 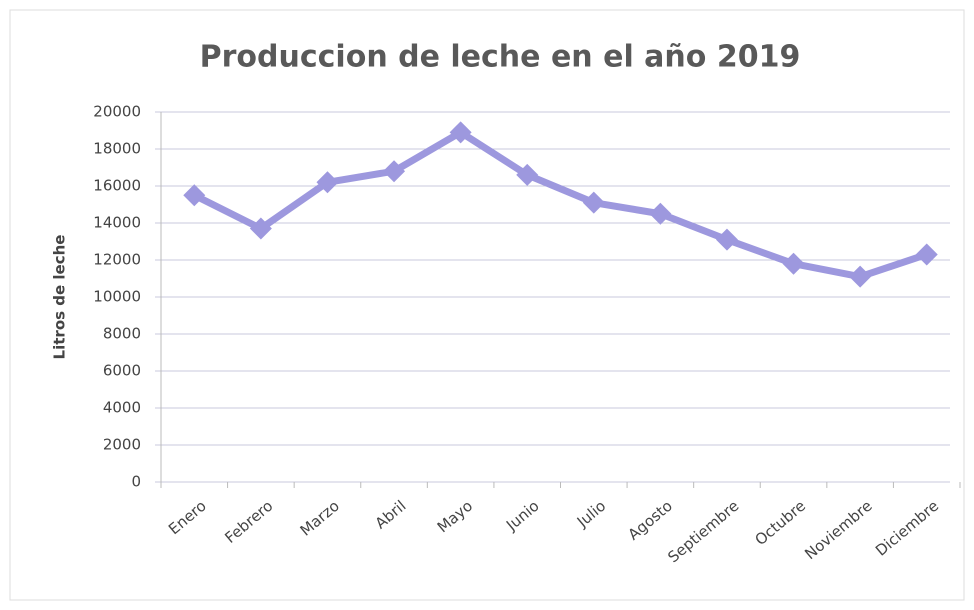 I want to click on x-tick-label: Diciembre, so click(x=907, y=528).